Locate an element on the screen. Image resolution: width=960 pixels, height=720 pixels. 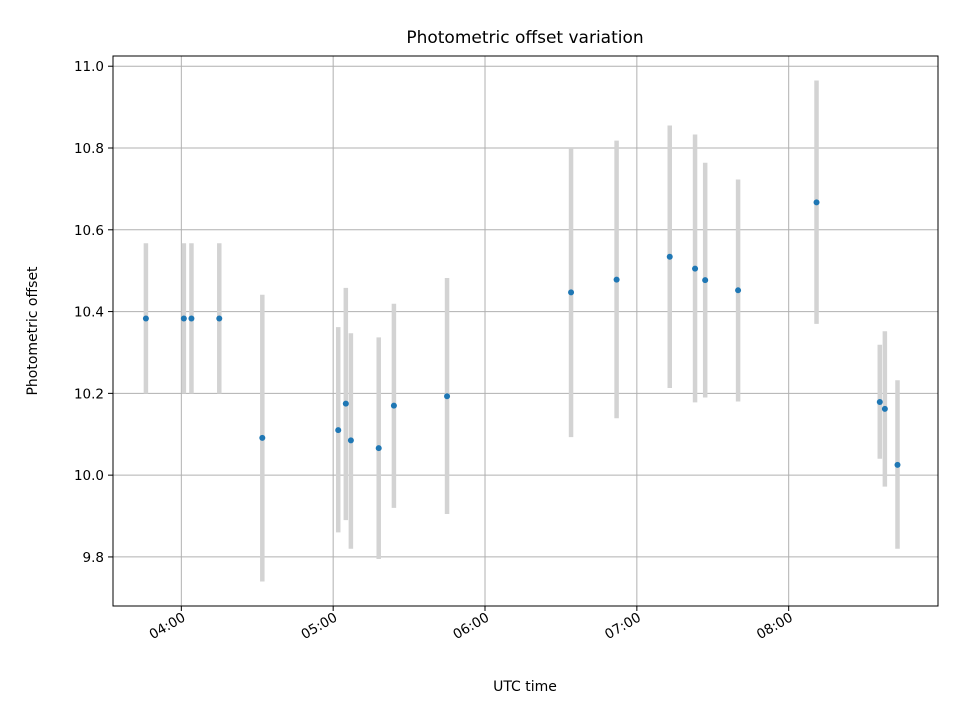
y-tick-label: 9.8 is located at coordinates (93, 558).